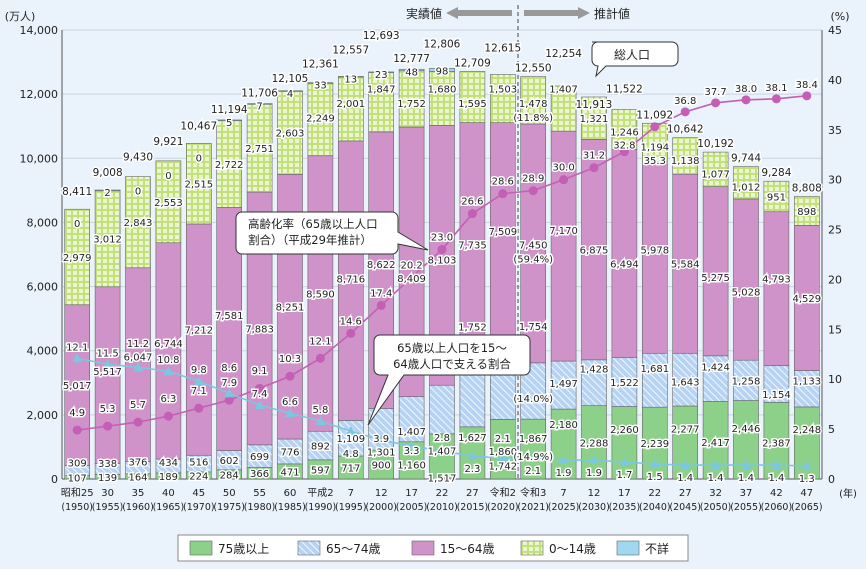  I want to click on x-tick-year: (1975), so click(229, 507).